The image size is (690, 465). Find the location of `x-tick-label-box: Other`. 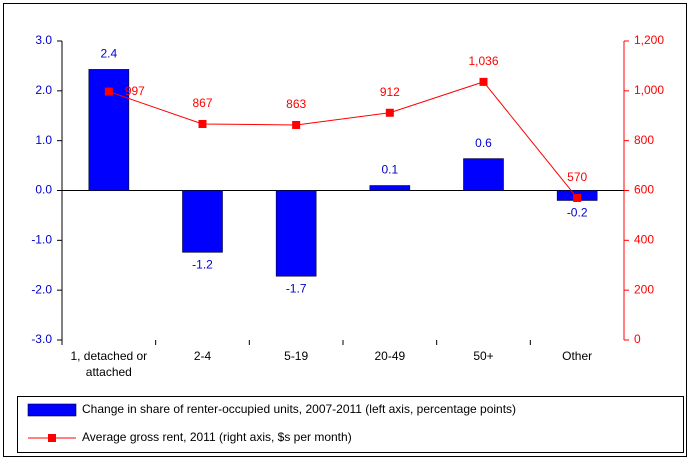

x-tick-label-box: Other is located at coordinates (577, 356).